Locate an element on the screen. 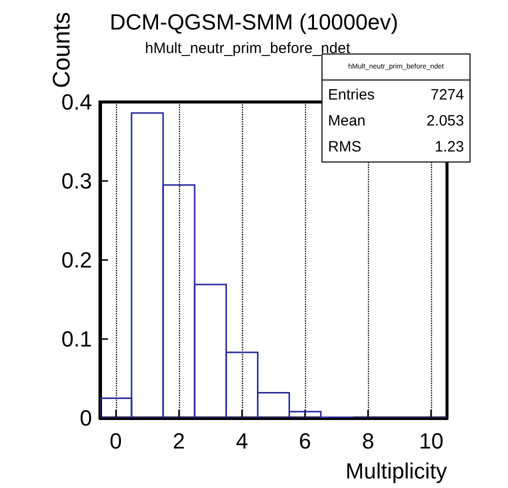  x-axis-title: Multiplicity is located at coordinates (396, 471).